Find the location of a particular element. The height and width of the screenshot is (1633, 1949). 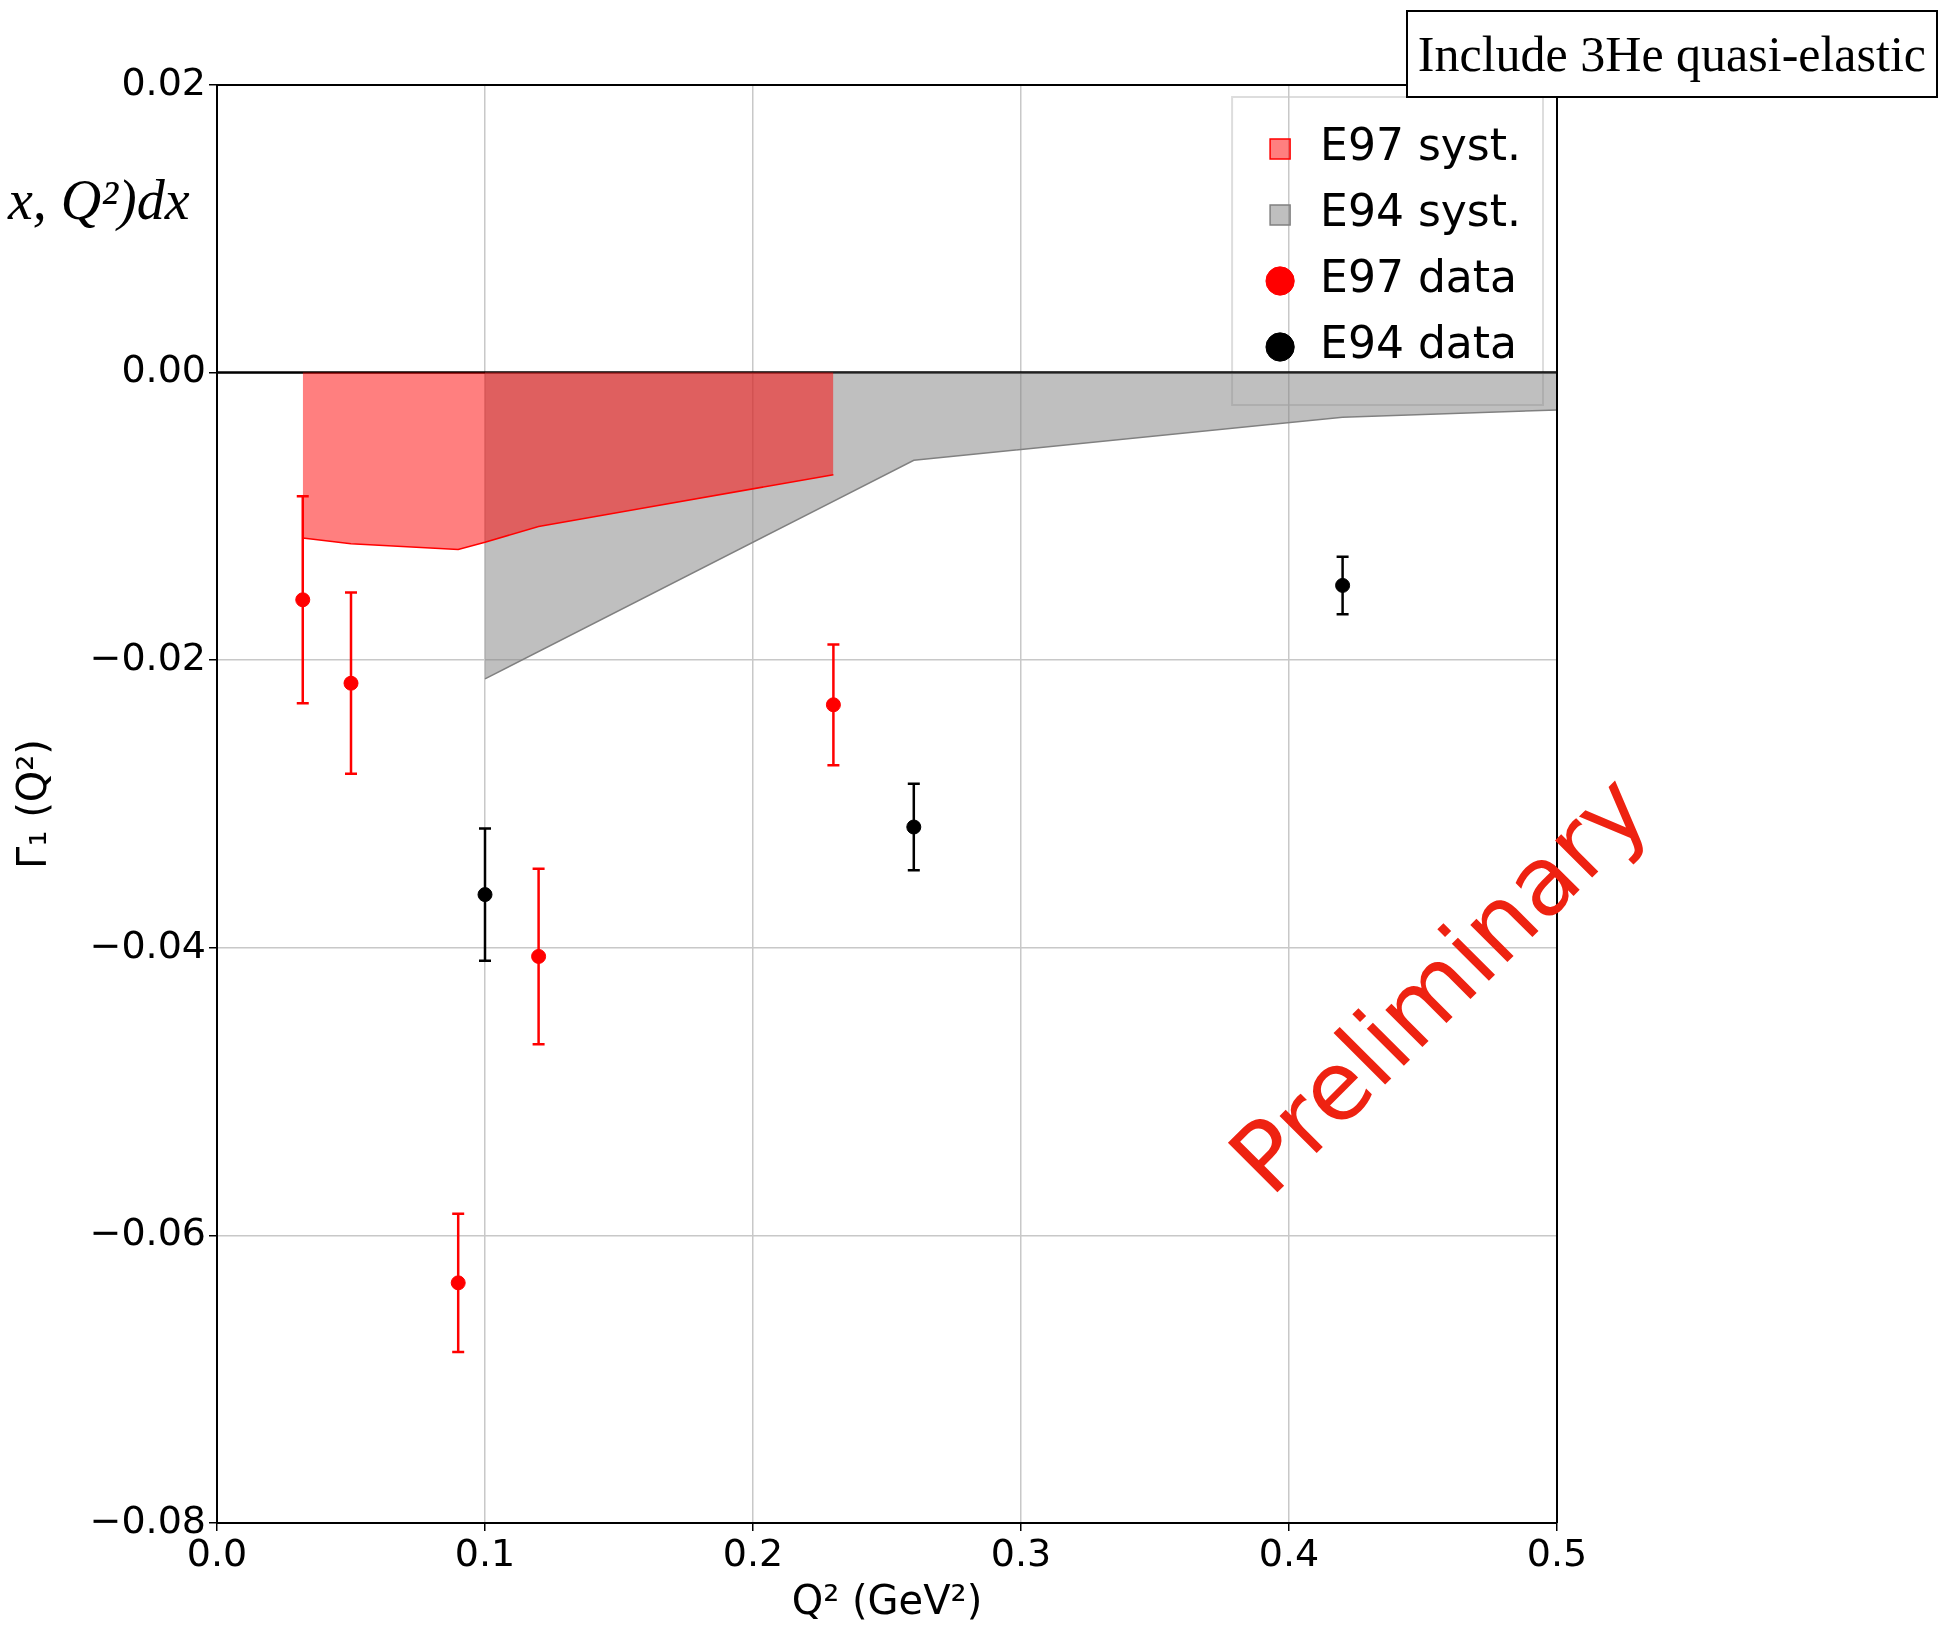

legend-label: E94 syst. is located at coordinates (1421, 211).